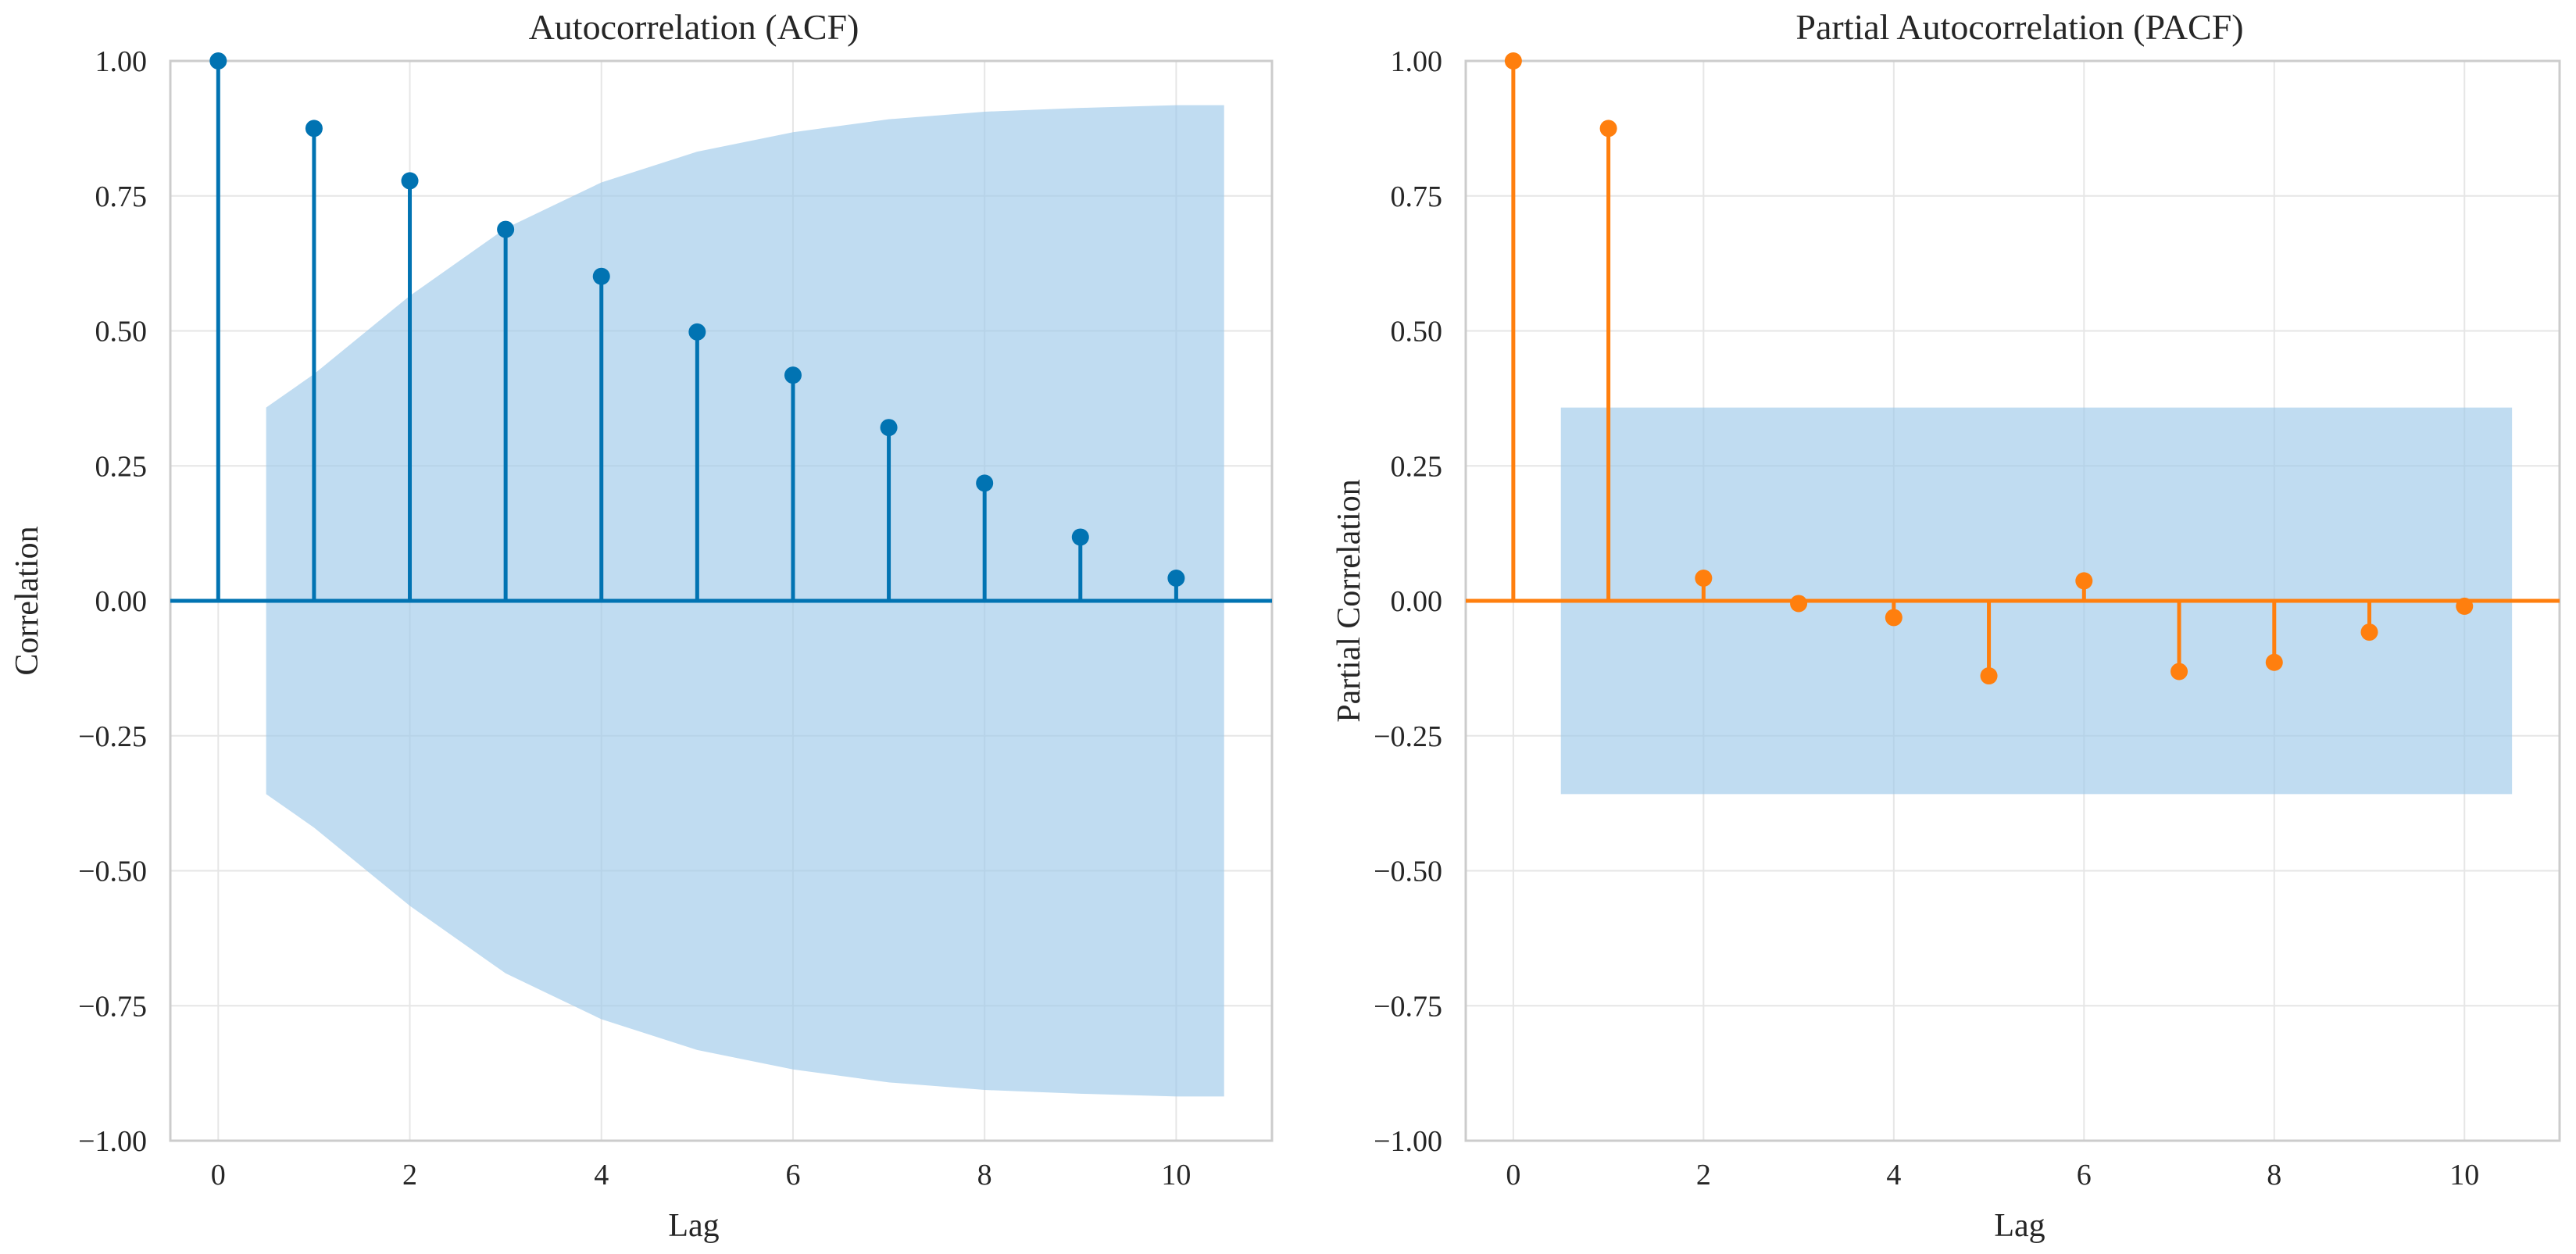 The width and height of the screenshot is (2576, 1254). Describe the element at coordinates (602, 1175) in the screenshot. I see `acf-x-tick-label: 4` at that location.